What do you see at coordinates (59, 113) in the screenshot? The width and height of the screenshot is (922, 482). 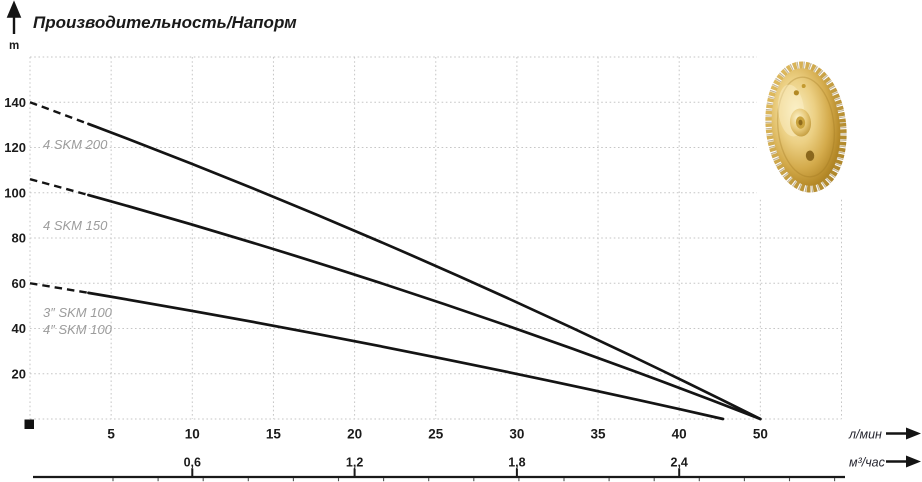 I see `curve-4-skm-200-dashed` at bounding box center [59, 113].